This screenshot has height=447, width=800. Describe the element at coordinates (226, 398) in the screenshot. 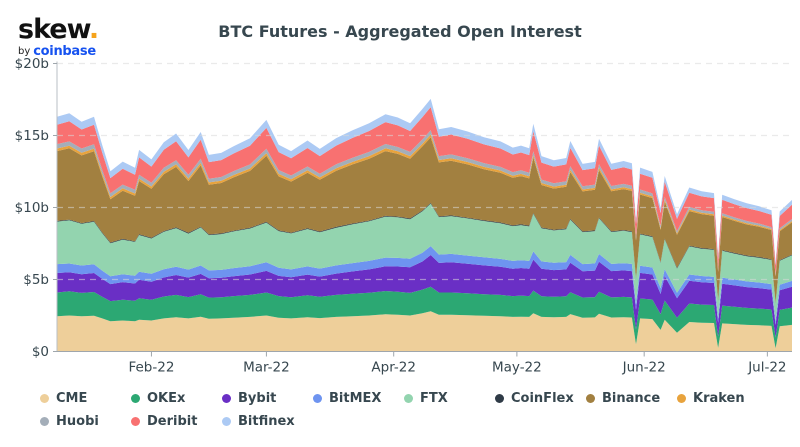

I see `legend-dot-Bybit` at that location.